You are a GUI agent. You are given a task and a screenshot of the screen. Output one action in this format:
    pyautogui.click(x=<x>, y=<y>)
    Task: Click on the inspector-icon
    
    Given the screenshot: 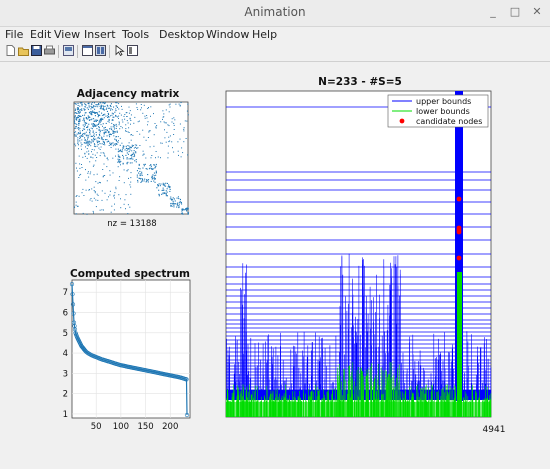 What is the action you would take?
    pyautogui.click(x=132, y=50)
    